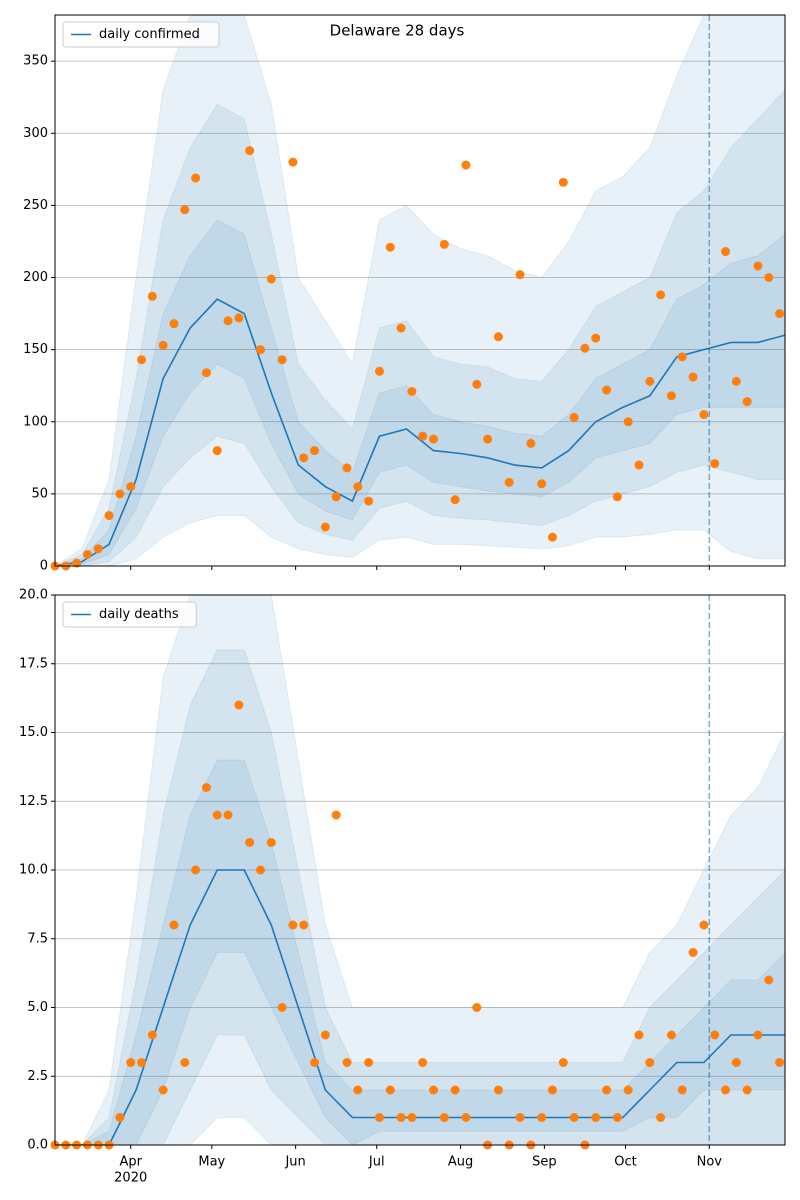  What do you see at coordinates (33, 732) in the screenshot?
I see `y-tick-label: 15.0` at bounding box center [33, 732].